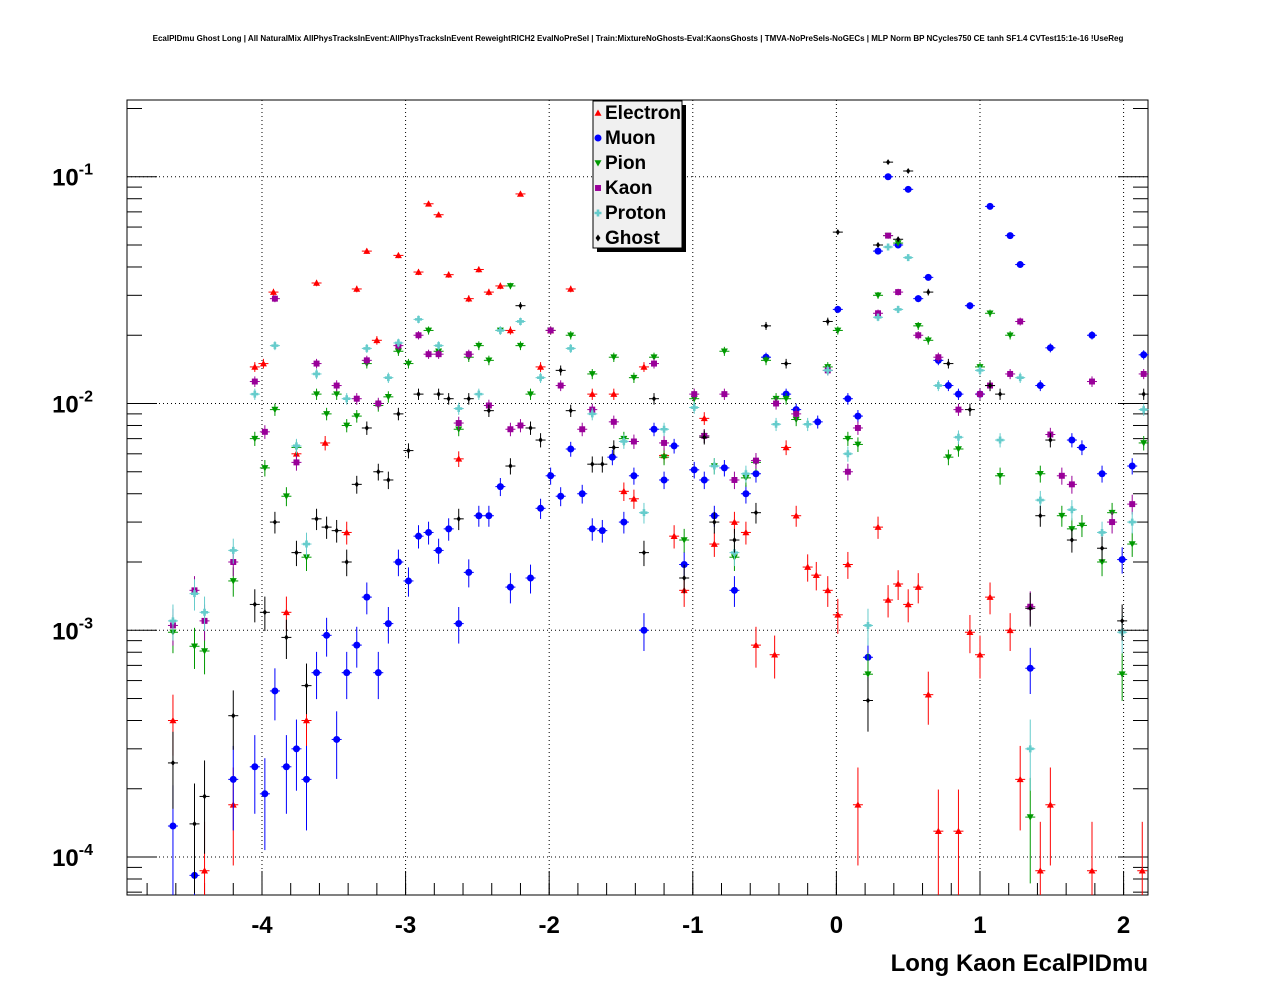 The width and height of the screenshot is (1276, 996). What do you see at coordinates (643, 113) in the screenshot?
I see `legend-label: Electron` at bounding box center [643, 113].